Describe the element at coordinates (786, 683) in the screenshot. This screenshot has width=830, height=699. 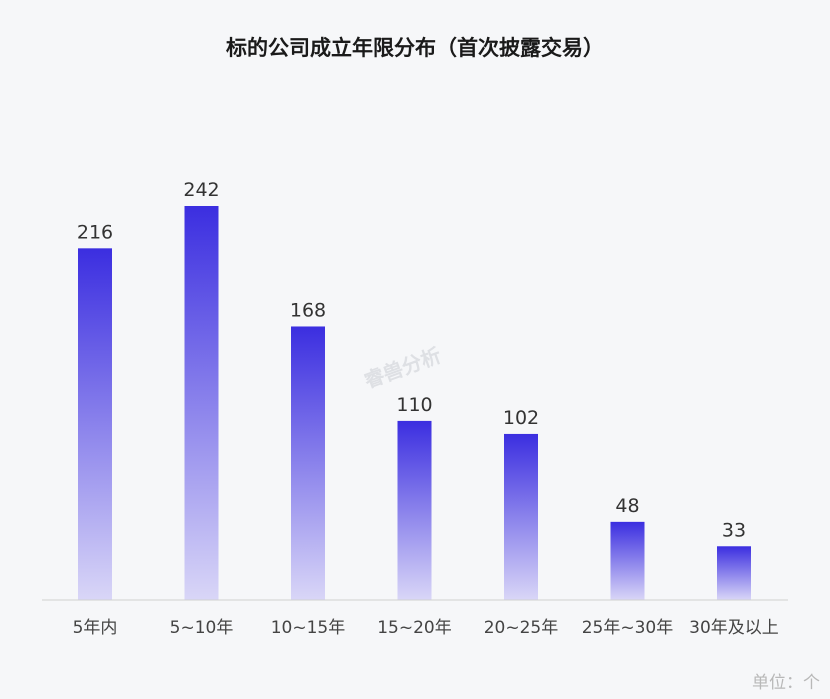
I see `unit-label: 单位：个` at that location.